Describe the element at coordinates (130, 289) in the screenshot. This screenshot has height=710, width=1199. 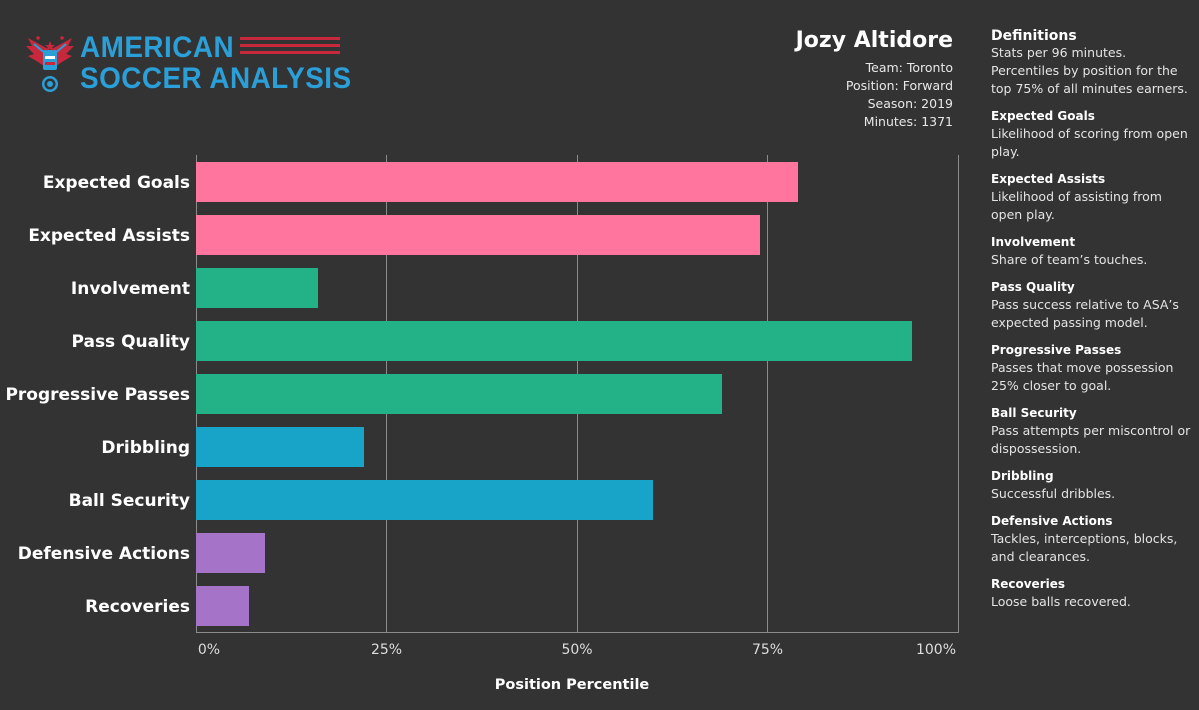
I see `category-label: Involvement` at that location.